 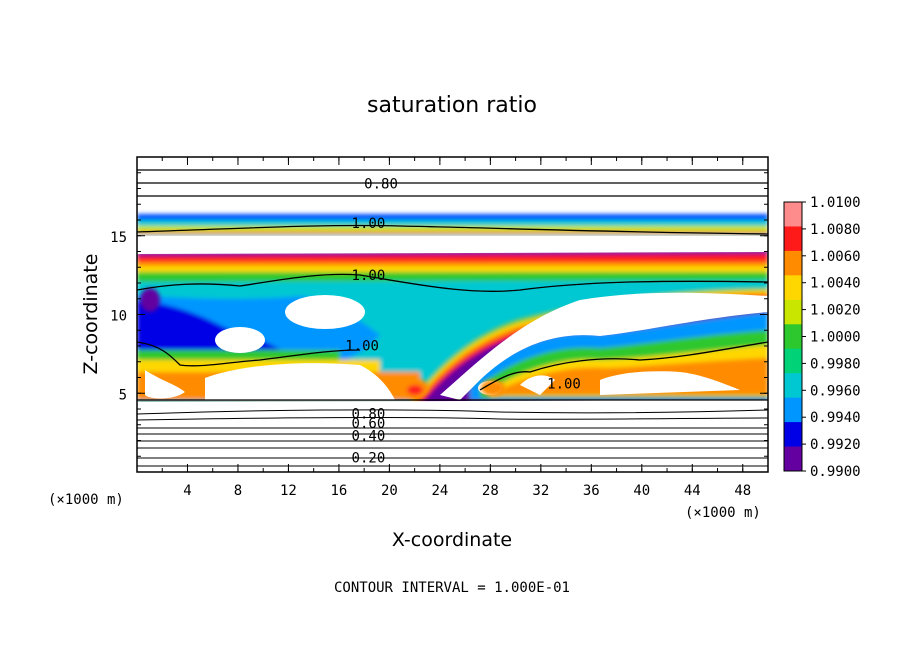 I want to click on contour-label: 0.20, so click(x=369, y=459).